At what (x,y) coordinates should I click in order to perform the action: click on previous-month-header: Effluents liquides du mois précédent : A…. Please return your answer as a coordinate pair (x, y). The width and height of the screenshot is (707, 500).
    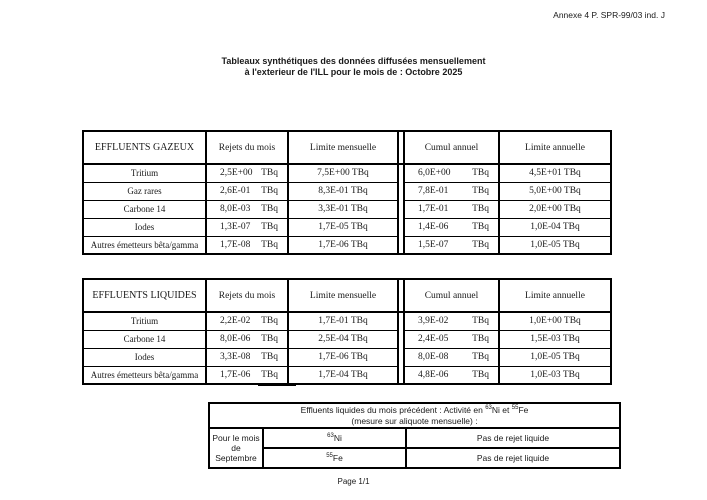
    Looking at the image, I should click on (414, 415).